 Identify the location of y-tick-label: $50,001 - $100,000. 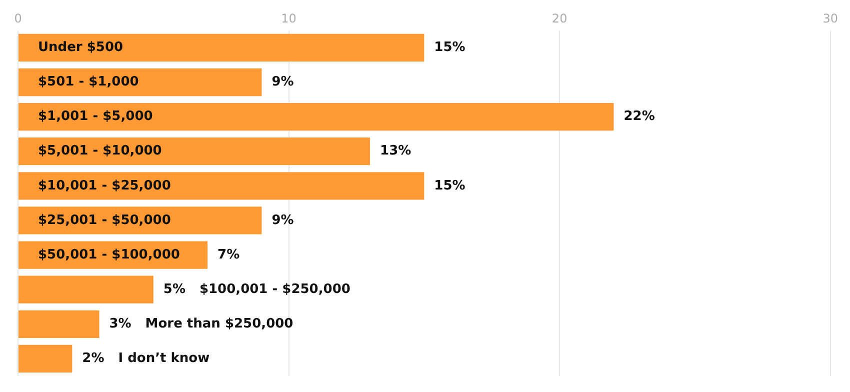
(109, 254).